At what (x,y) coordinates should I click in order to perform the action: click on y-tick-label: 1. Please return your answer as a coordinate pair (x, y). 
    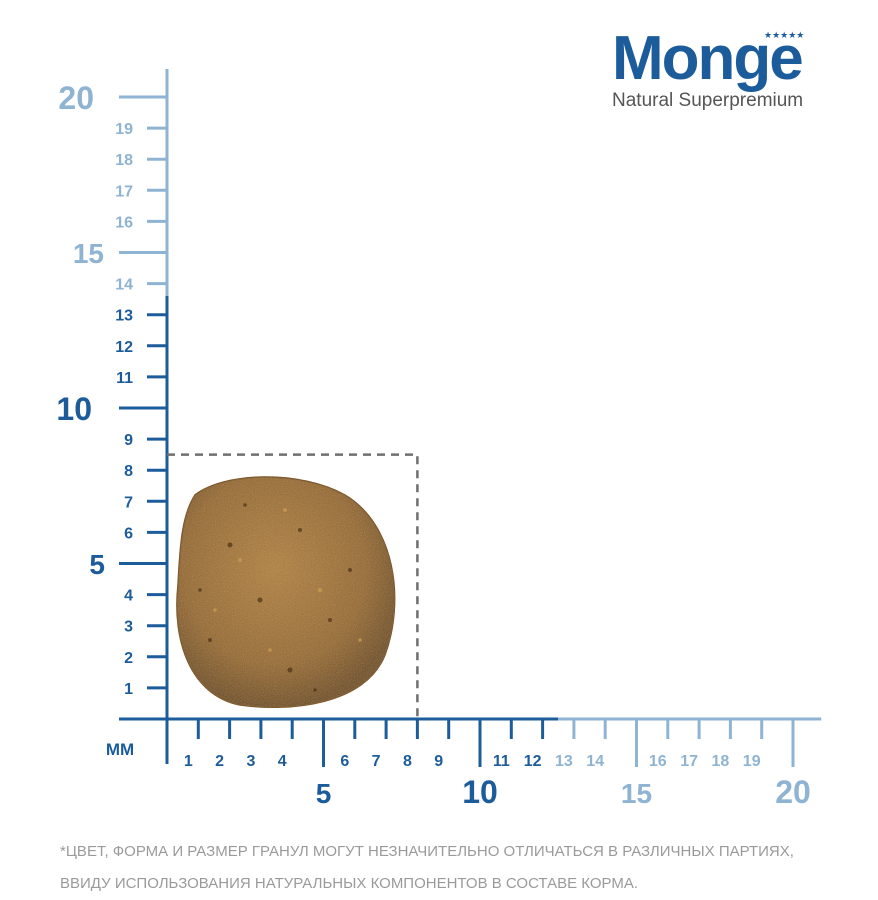
    Looking at the image, I should click on (128, 689).